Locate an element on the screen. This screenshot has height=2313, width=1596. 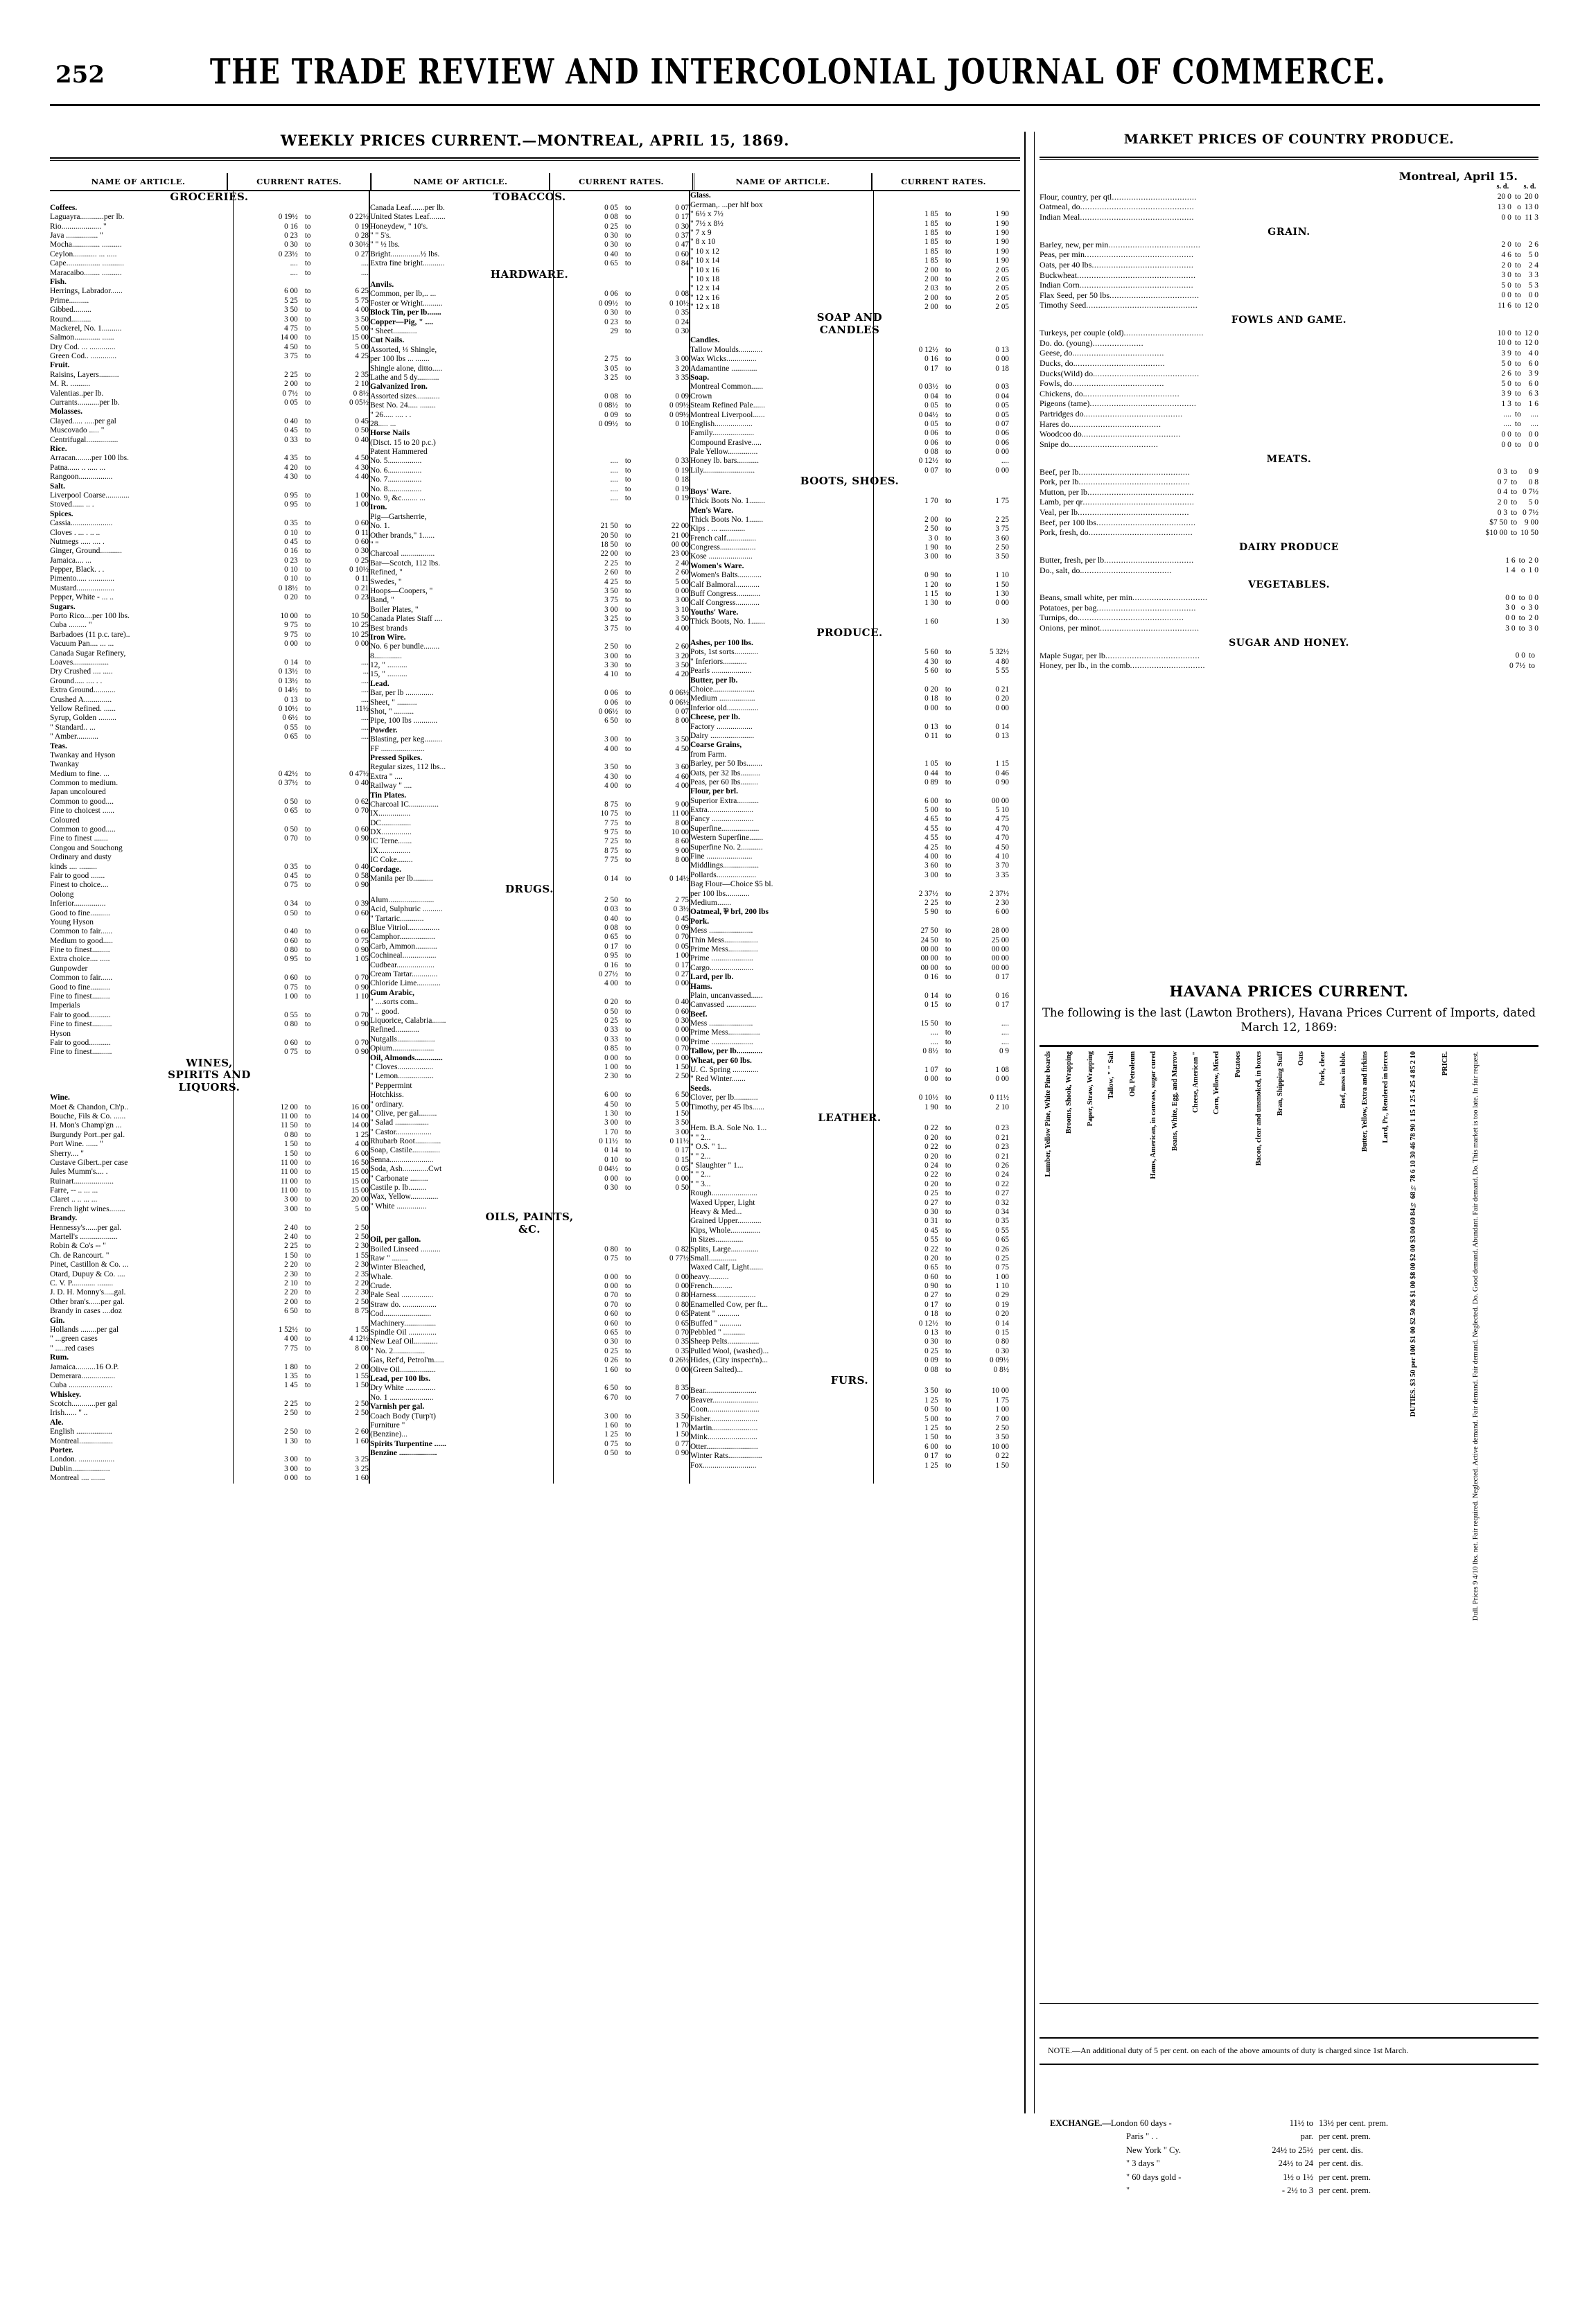
rate-low: 1 50 is located at coordinates (291, 1144).